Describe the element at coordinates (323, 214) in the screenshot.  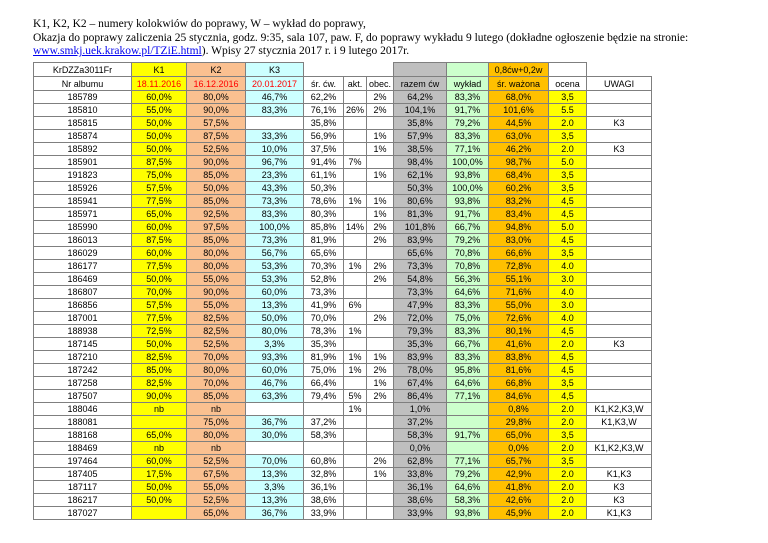
I see `cell-sr-cw: 80,3%` at that location.